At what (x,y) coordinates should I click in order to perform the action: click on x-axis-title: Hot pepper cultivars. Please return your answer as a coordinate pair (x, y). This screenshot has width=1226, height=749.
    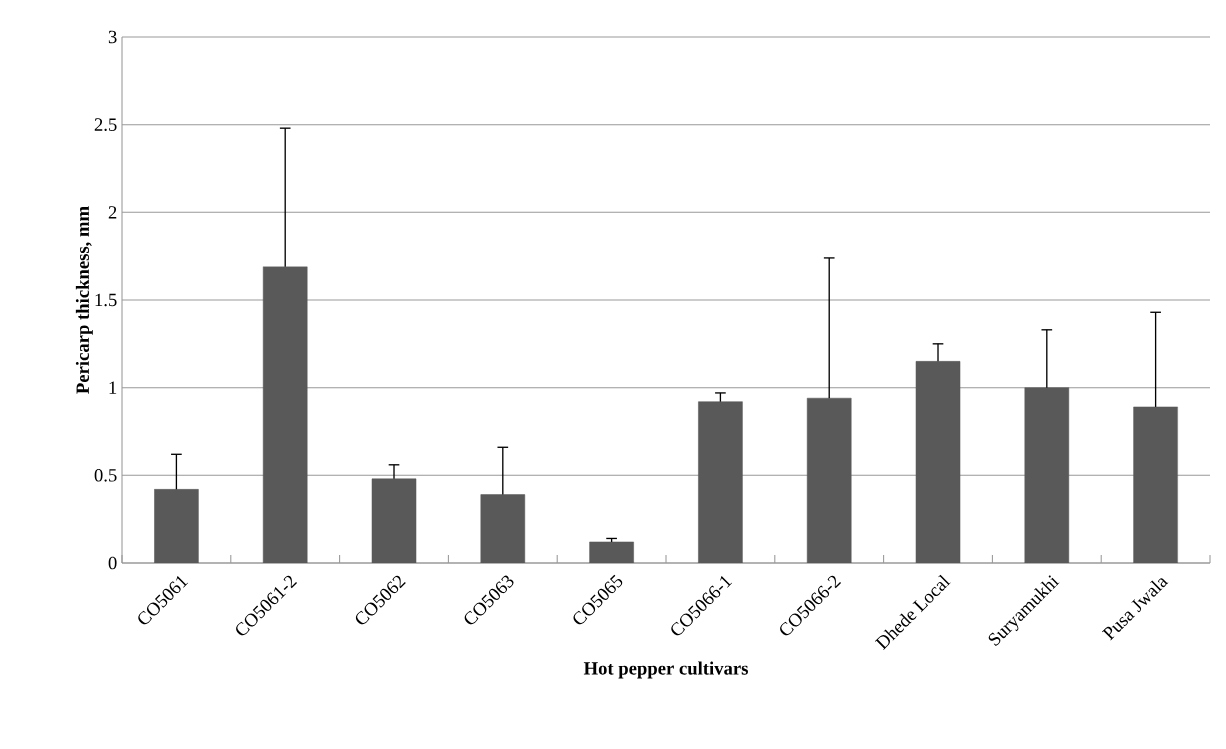
    Looking at the image, I should click on (665, 670).